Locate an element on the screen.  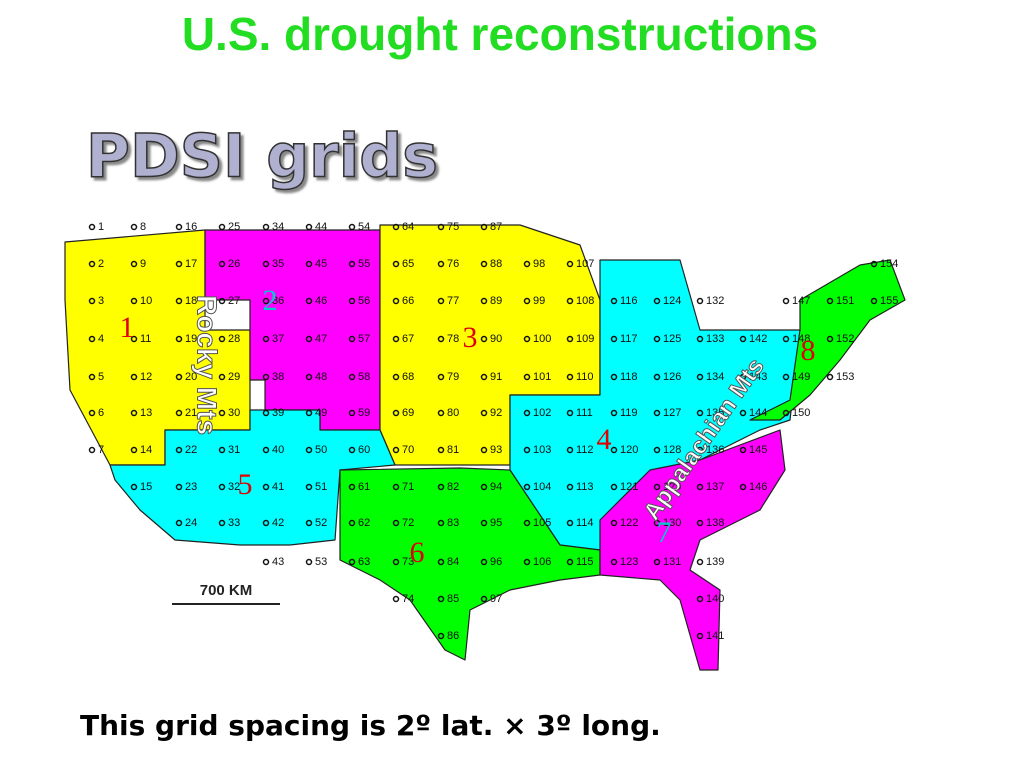
grid-point-label: 104 is located at coordinates (542, 487).